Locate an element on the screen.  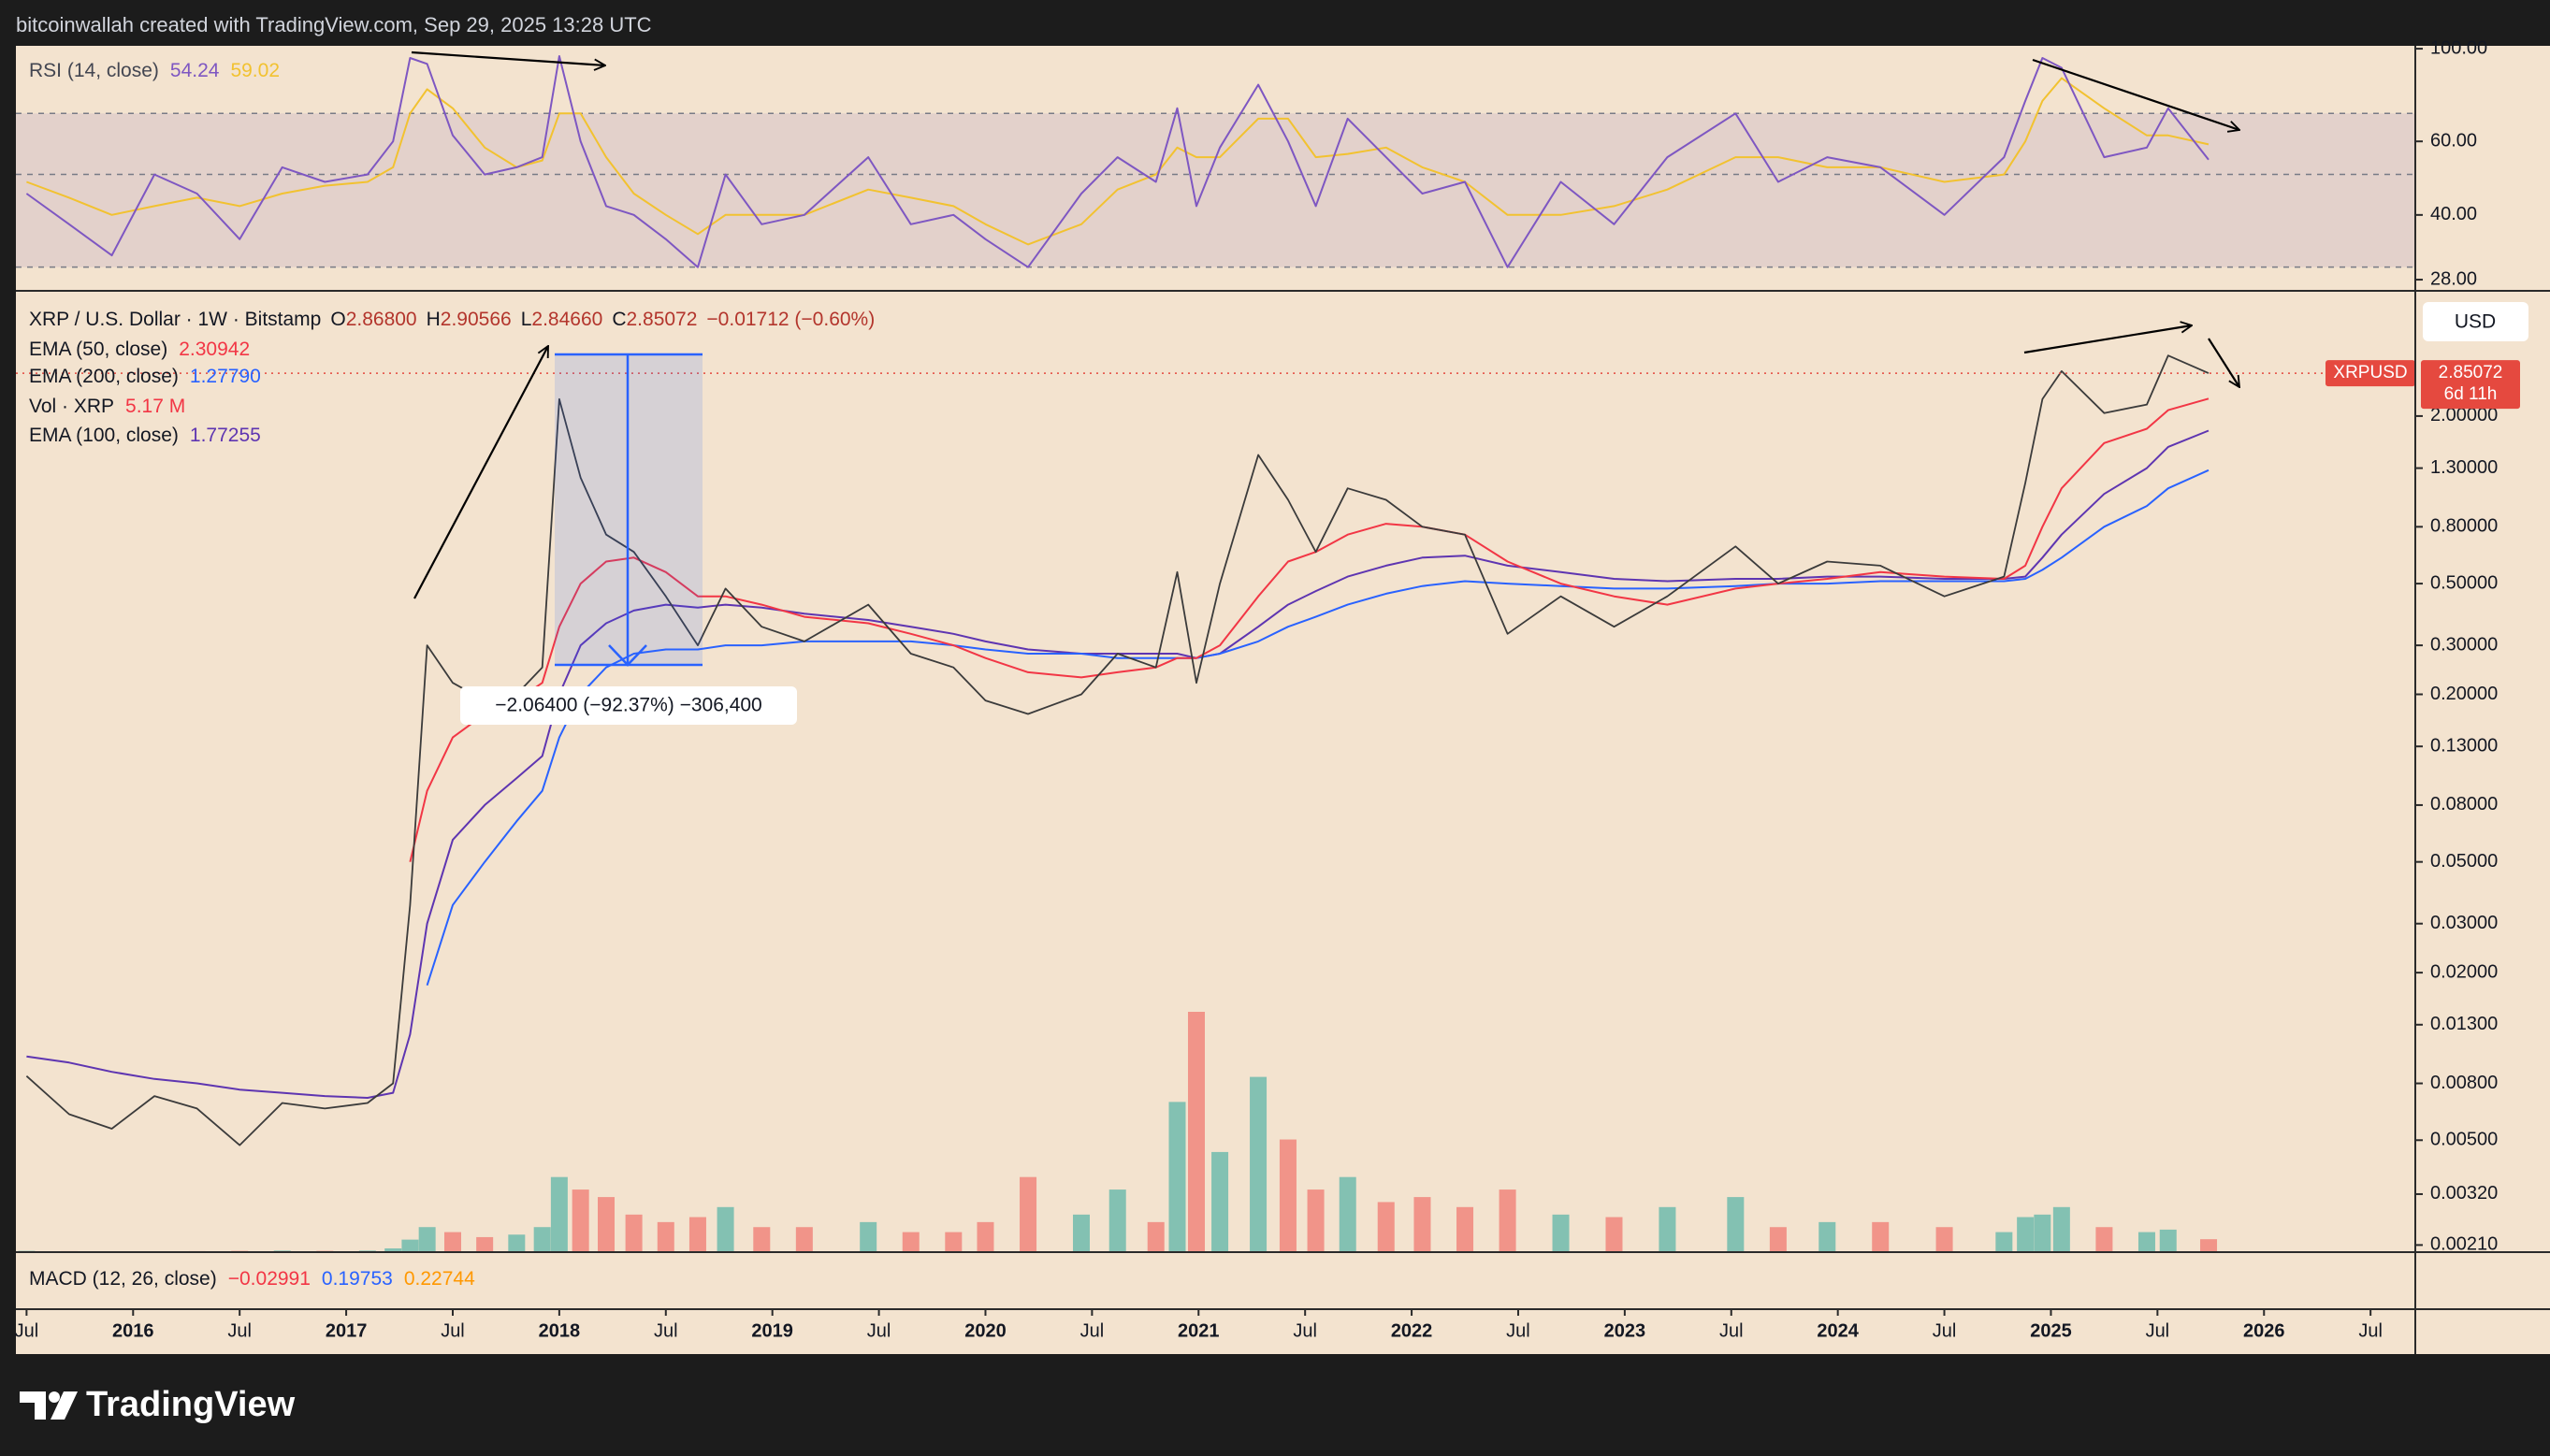
x-tick-label: 2022 is located at coordinates (1412, 1330).